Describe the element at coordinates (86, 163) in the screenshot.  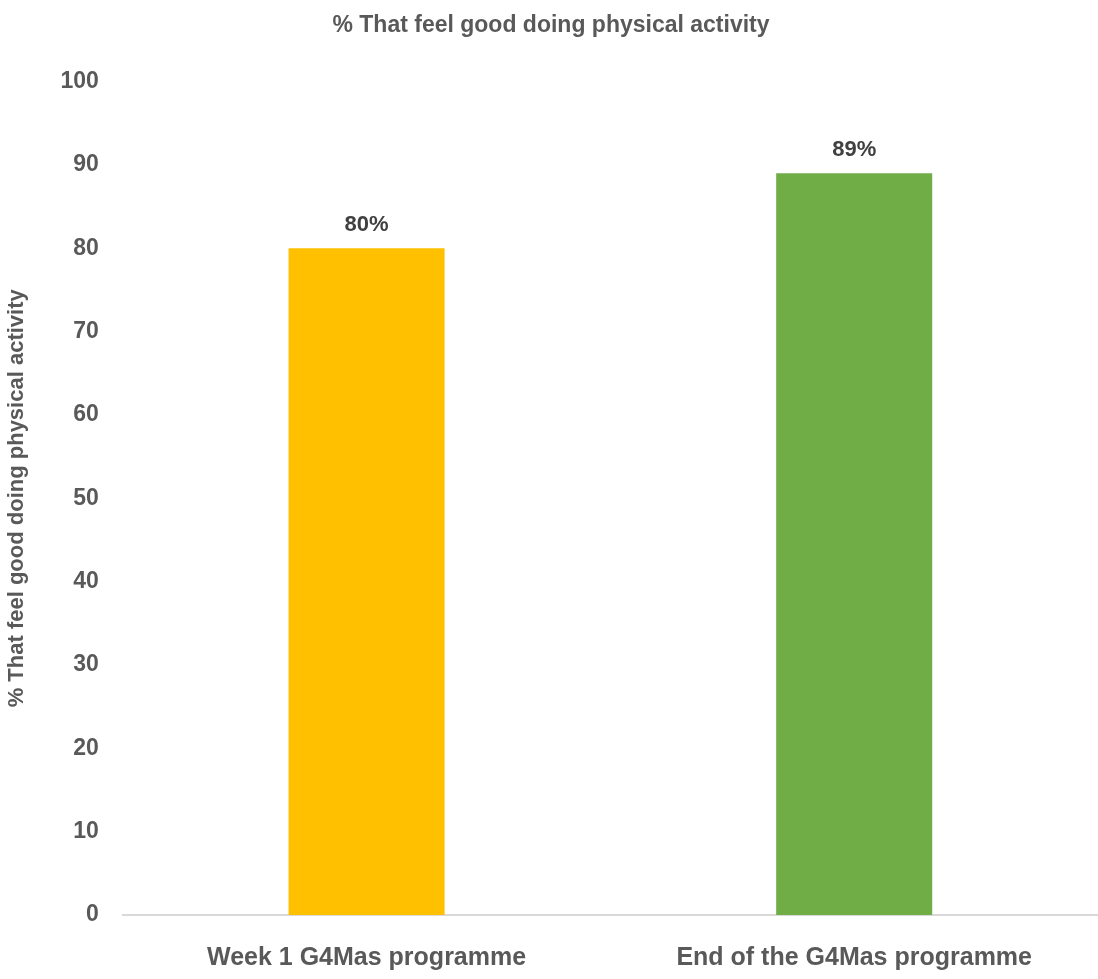
I see `y-tick-label: 90` at that location.